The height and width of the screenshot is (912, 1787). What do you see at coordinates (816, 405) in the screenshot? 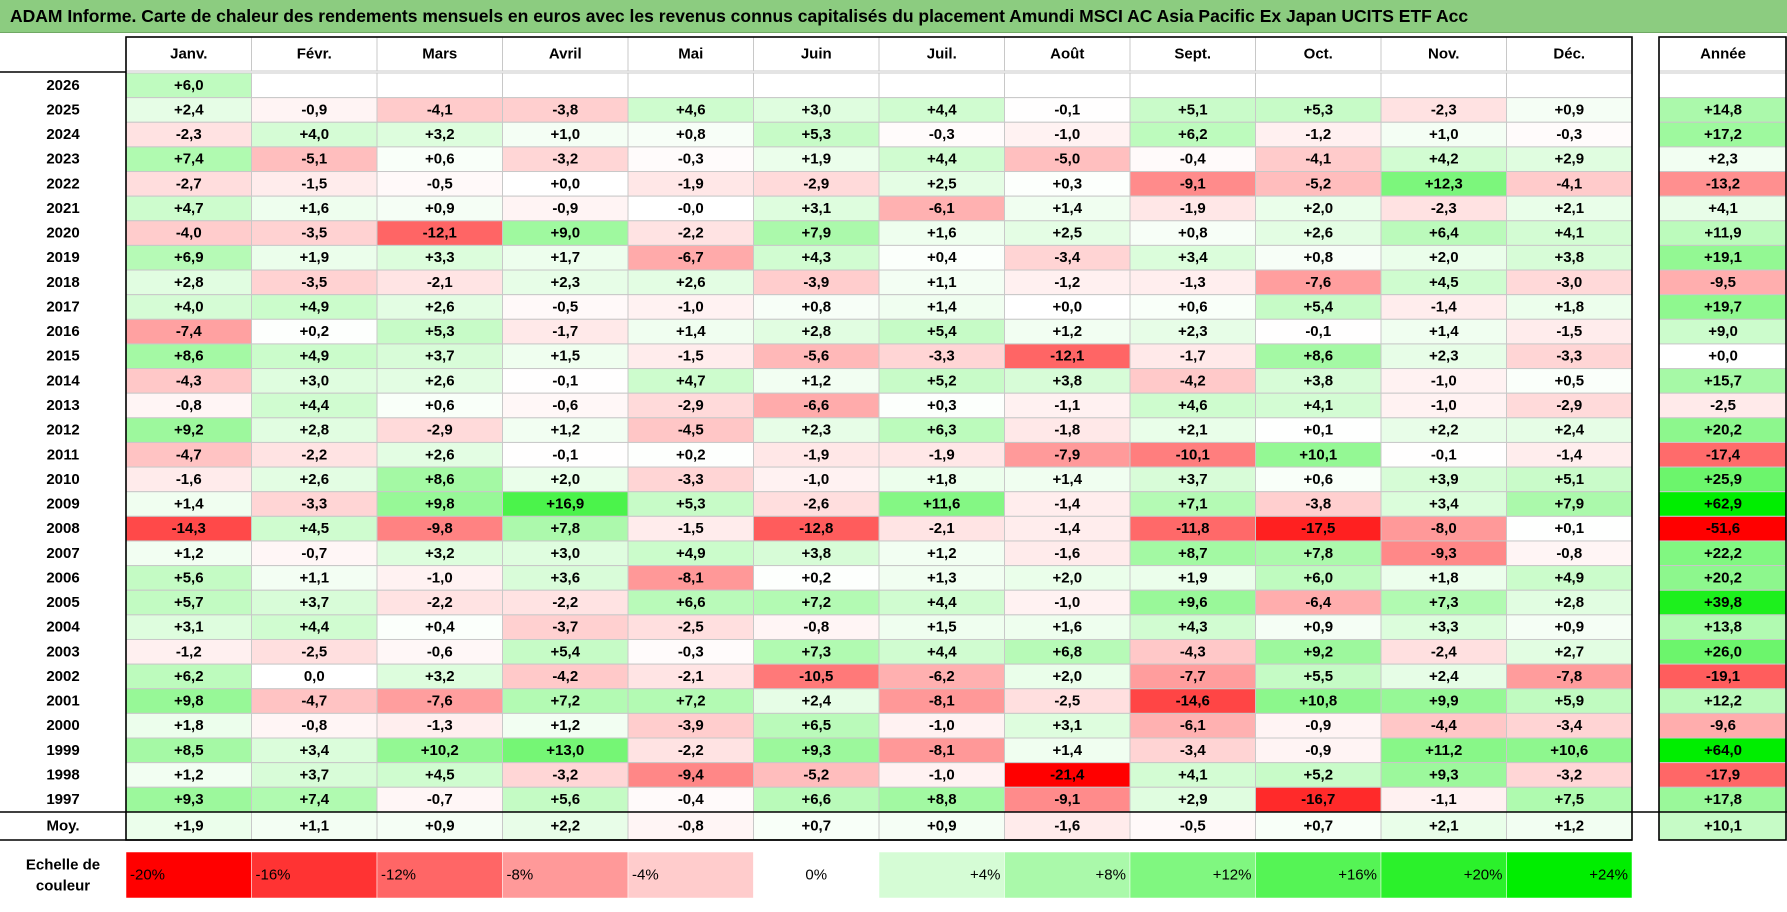
I see `heat-cell-value: -6,6` at bounding box center [816, 405].